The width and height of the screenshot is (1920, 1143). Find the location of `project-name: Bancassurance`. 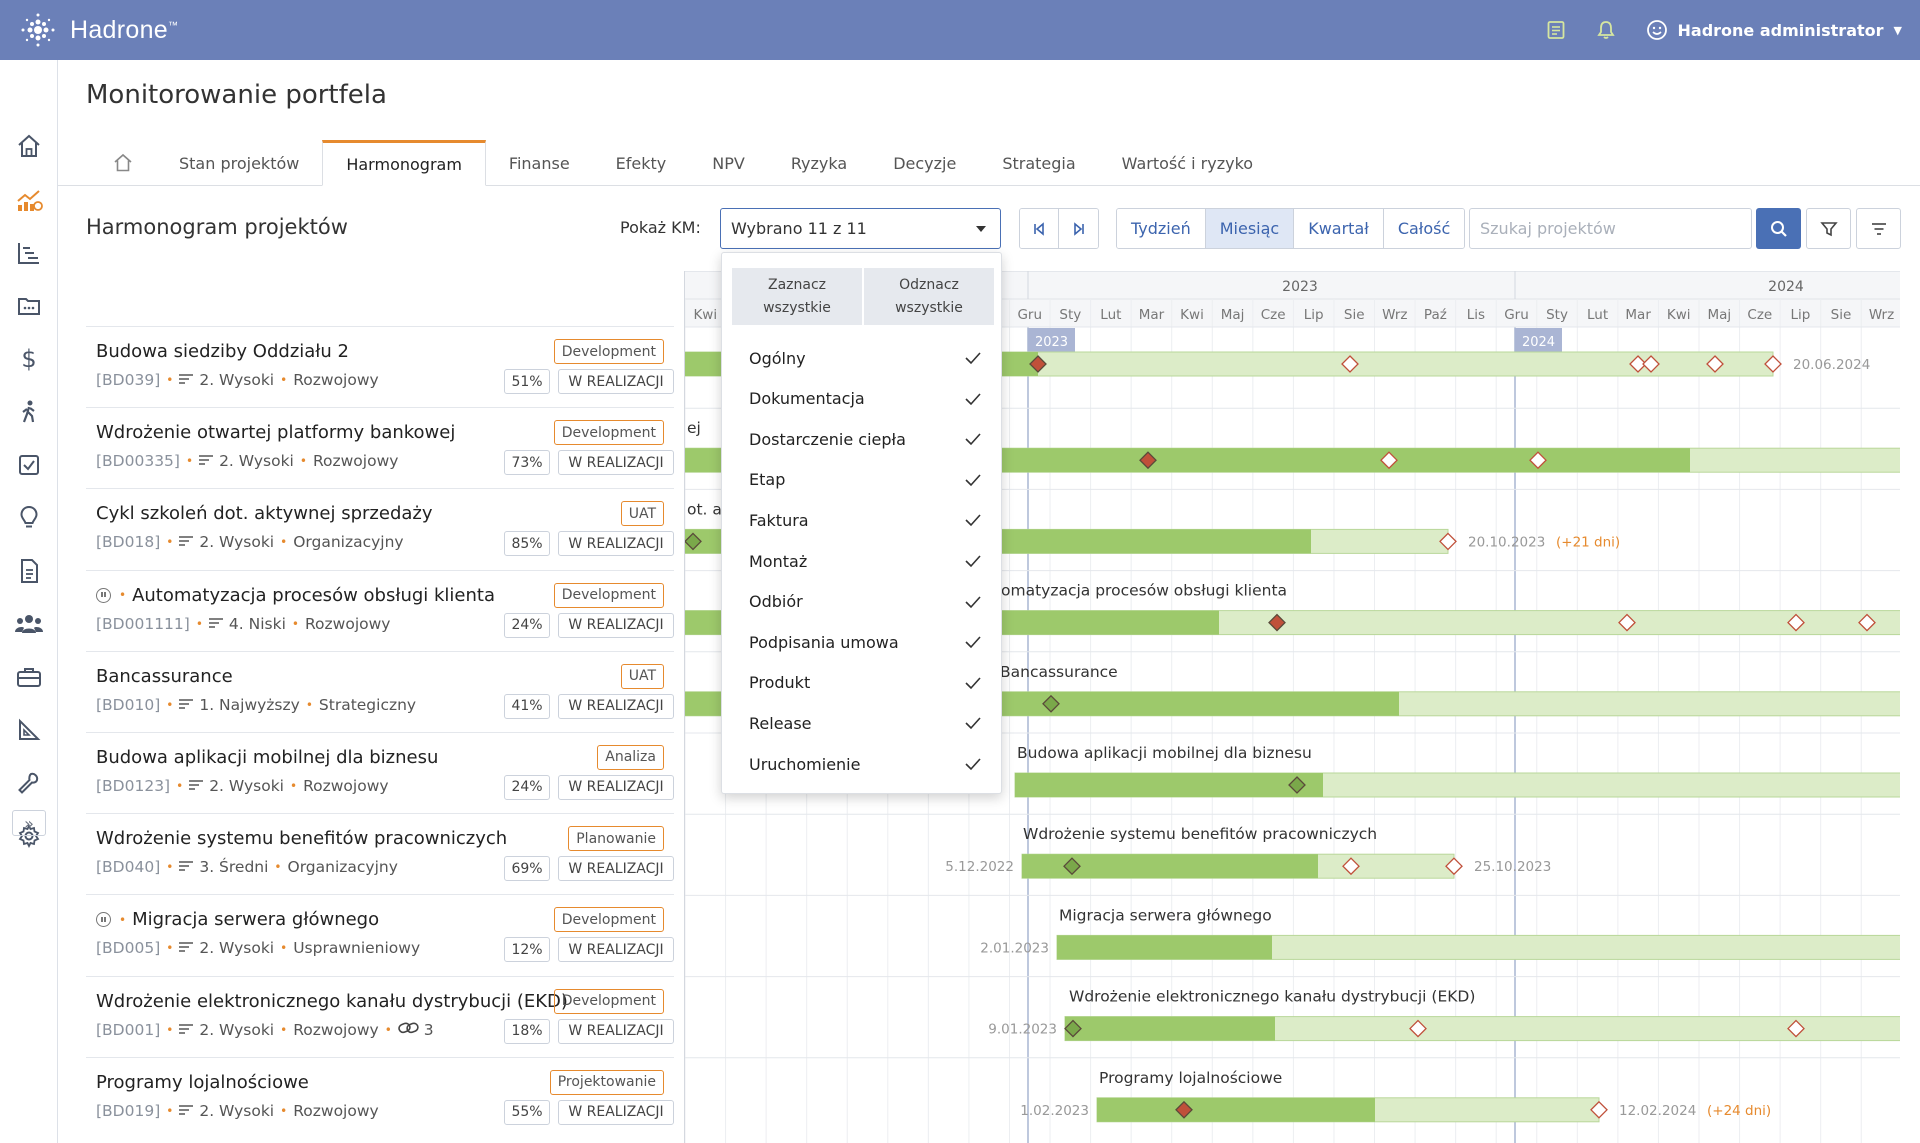

project-name: Bancassurance is located at coordinates (164, 676).